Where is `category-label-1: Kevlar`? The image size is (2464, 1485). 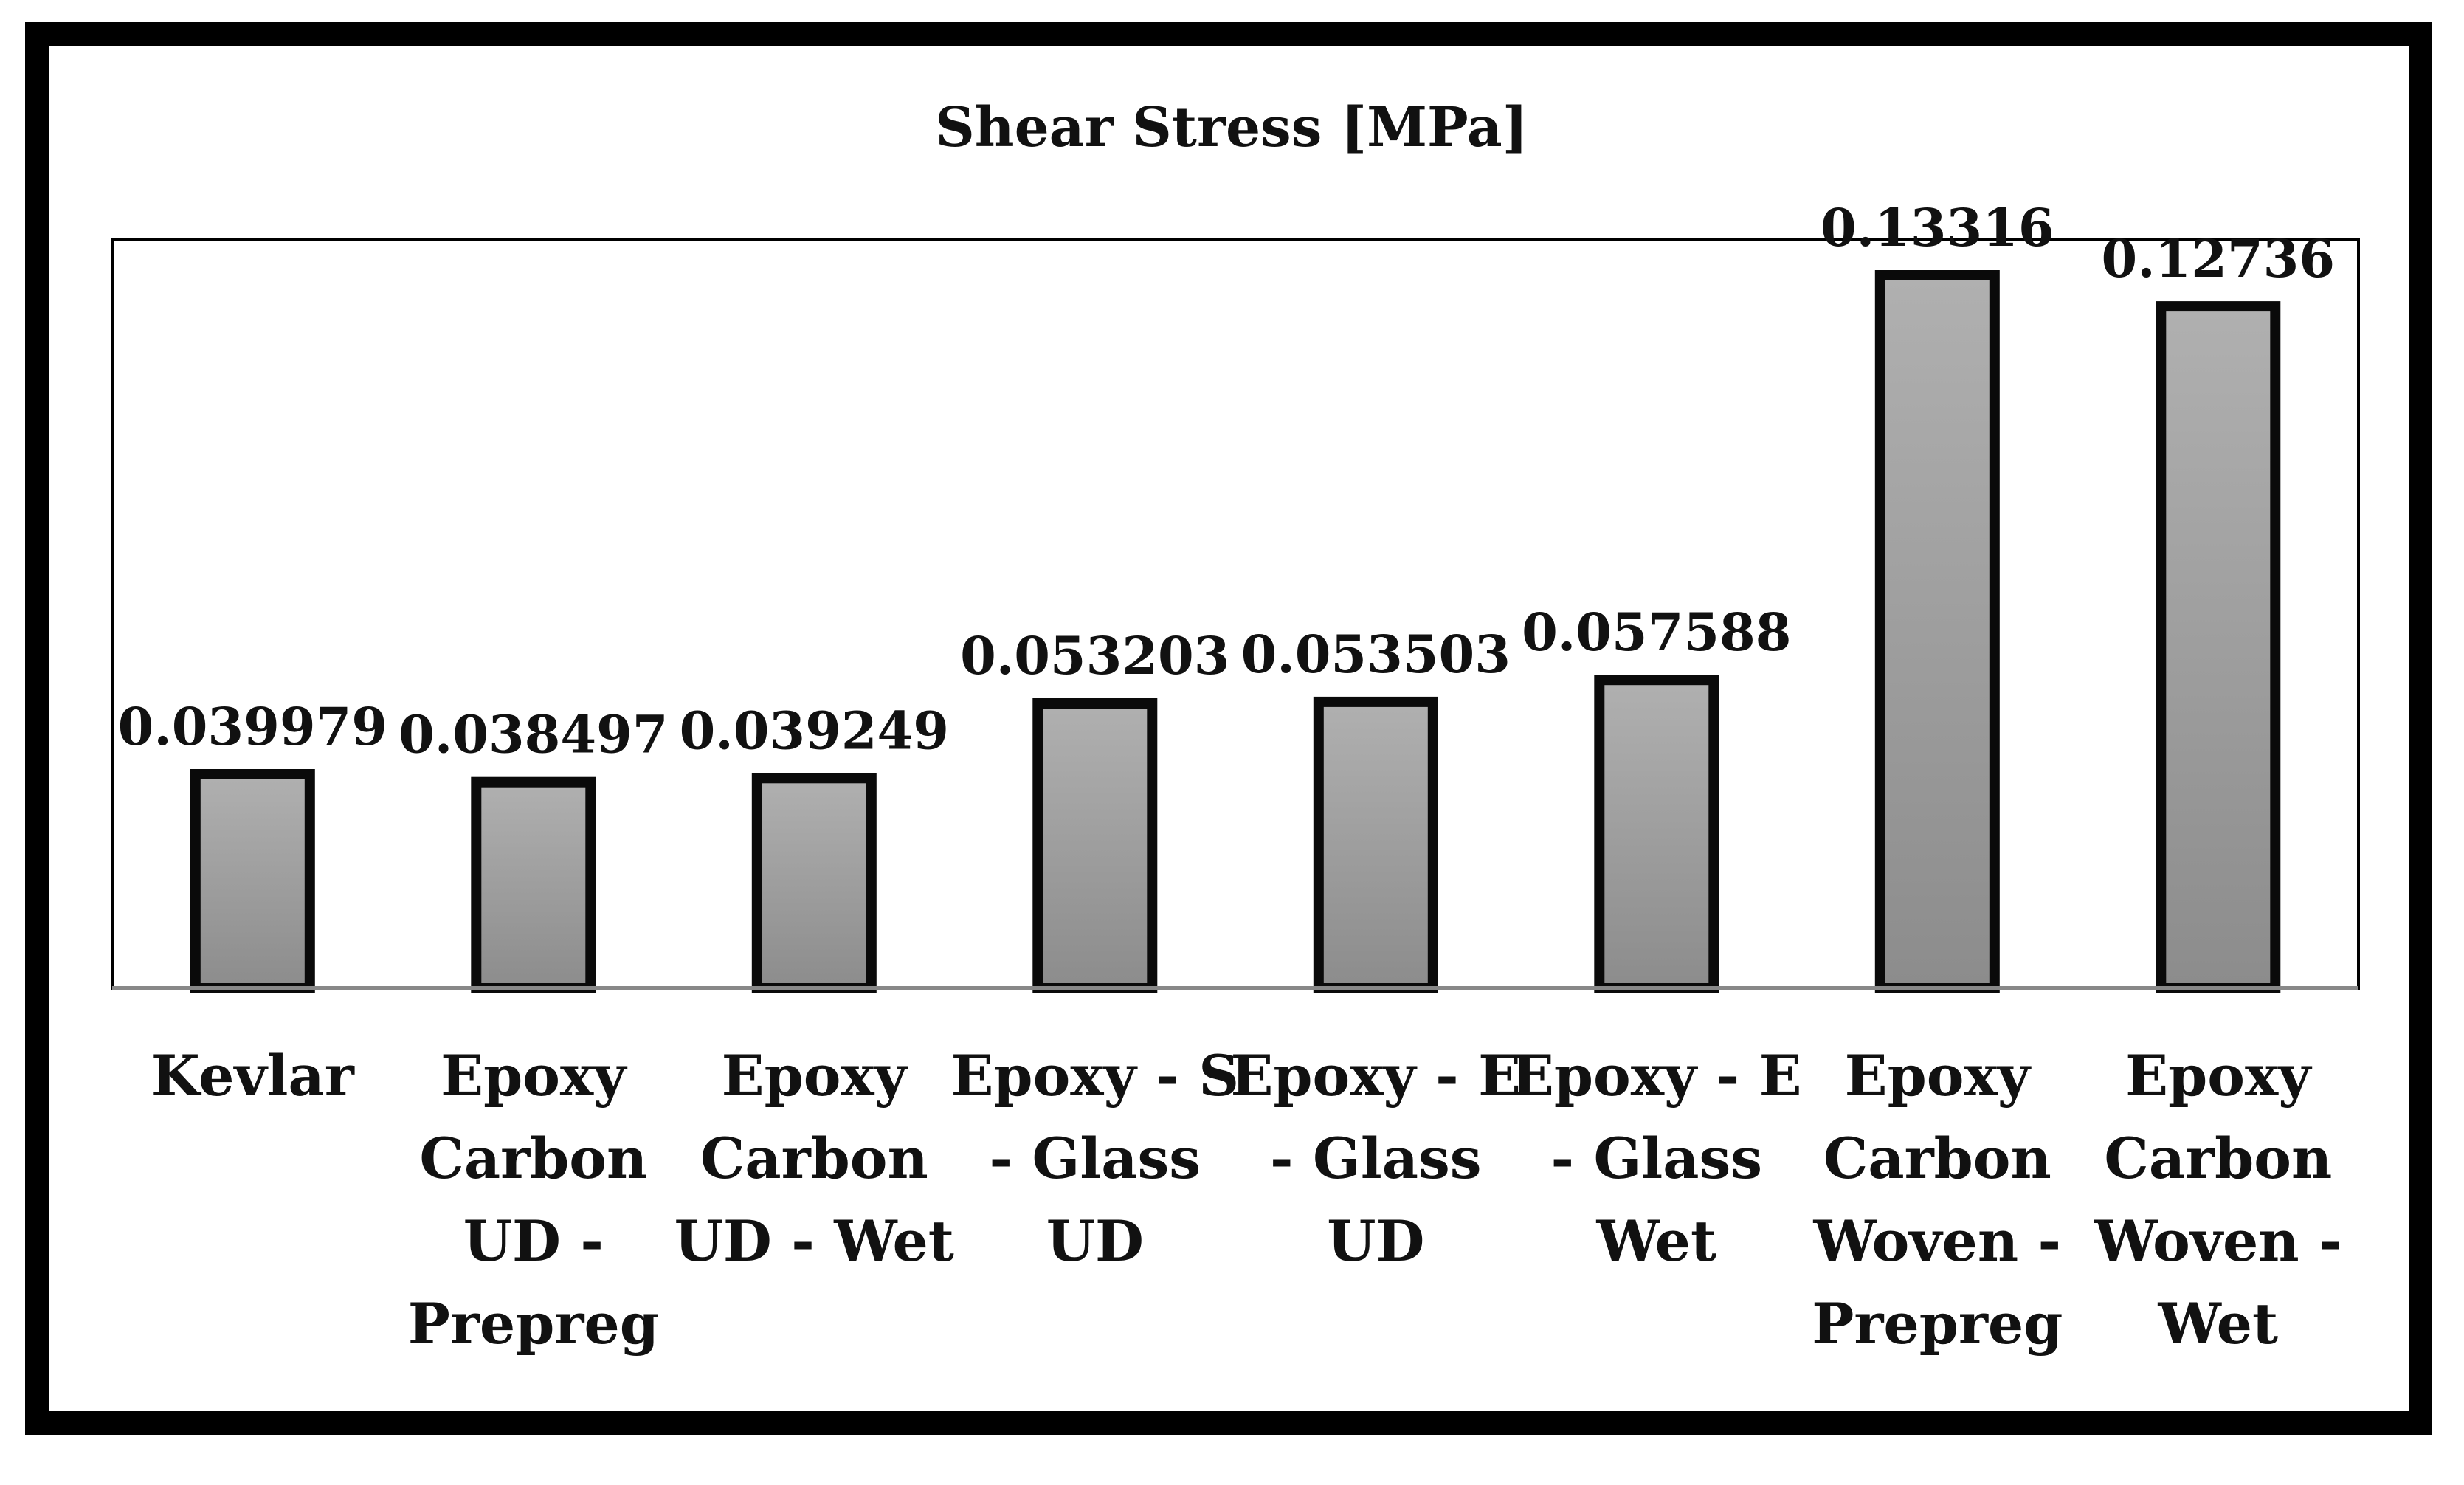 category-label-1: Kevlar is located at coordinates (253, 1076).